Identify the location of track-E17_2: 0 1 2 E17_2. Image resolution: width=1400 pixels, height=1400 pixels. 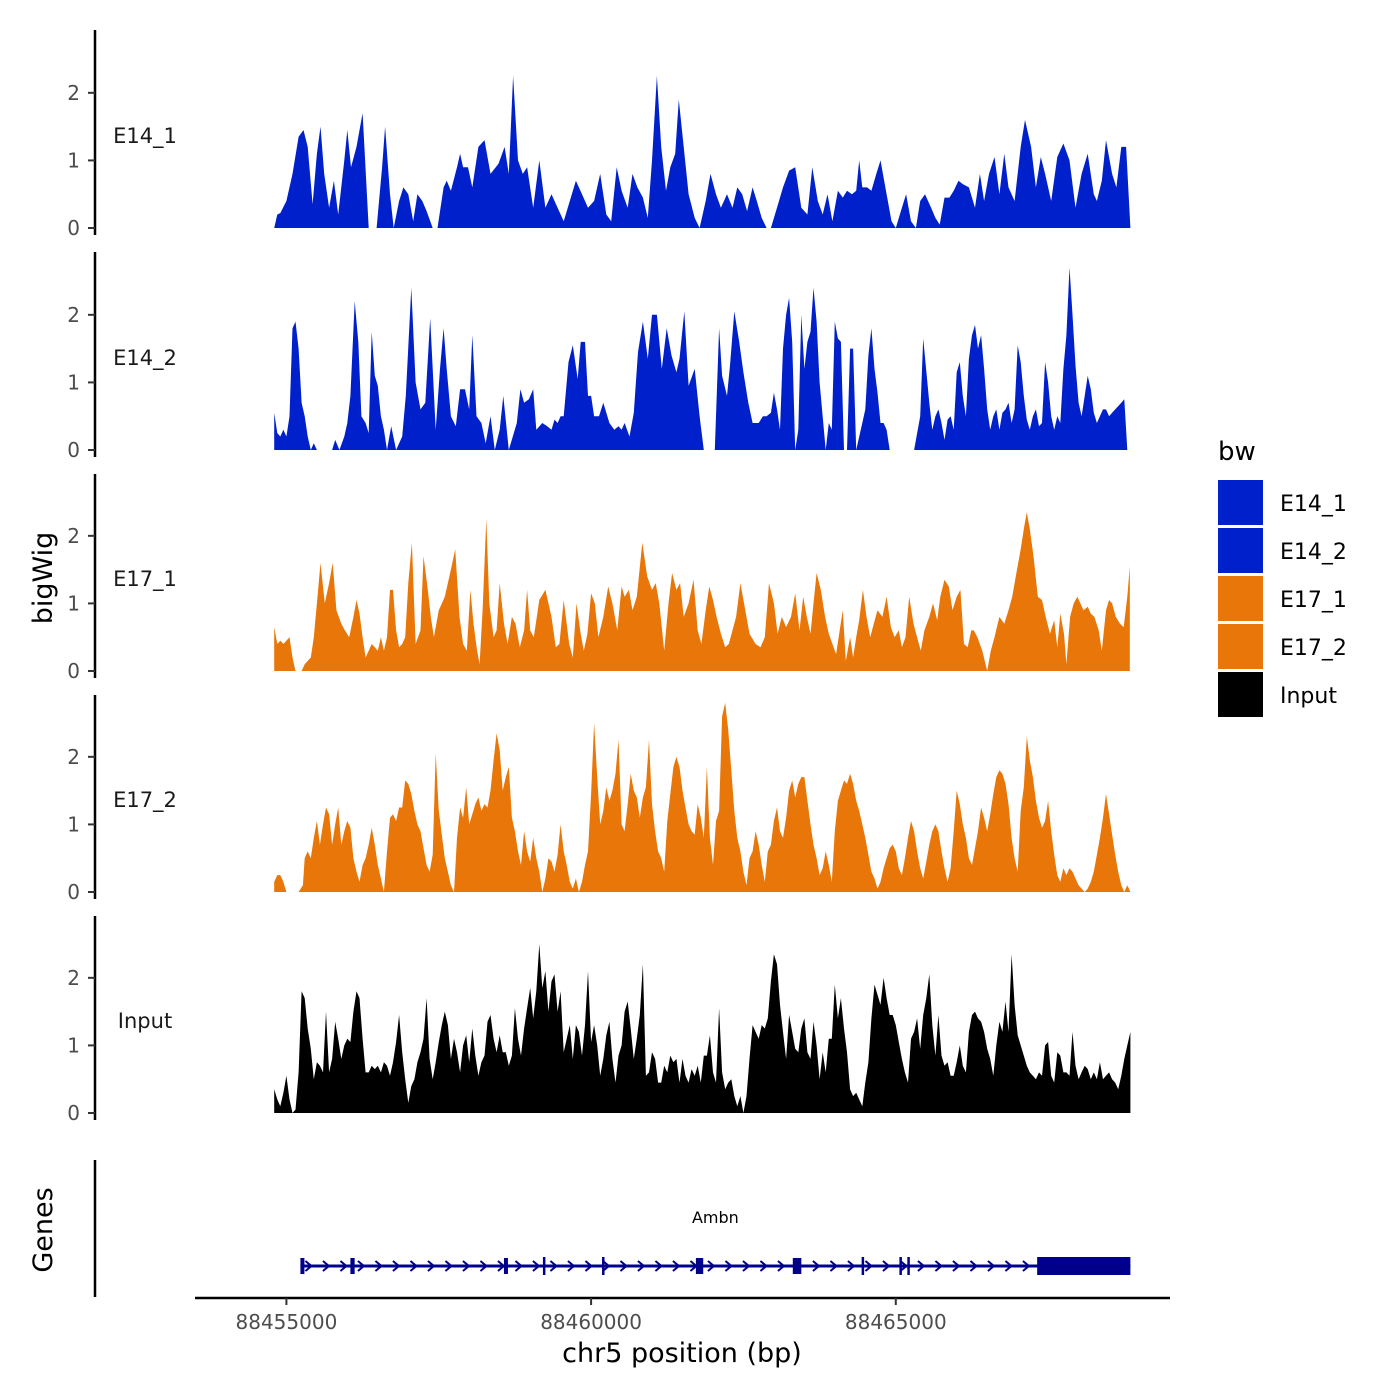
(599, 799).